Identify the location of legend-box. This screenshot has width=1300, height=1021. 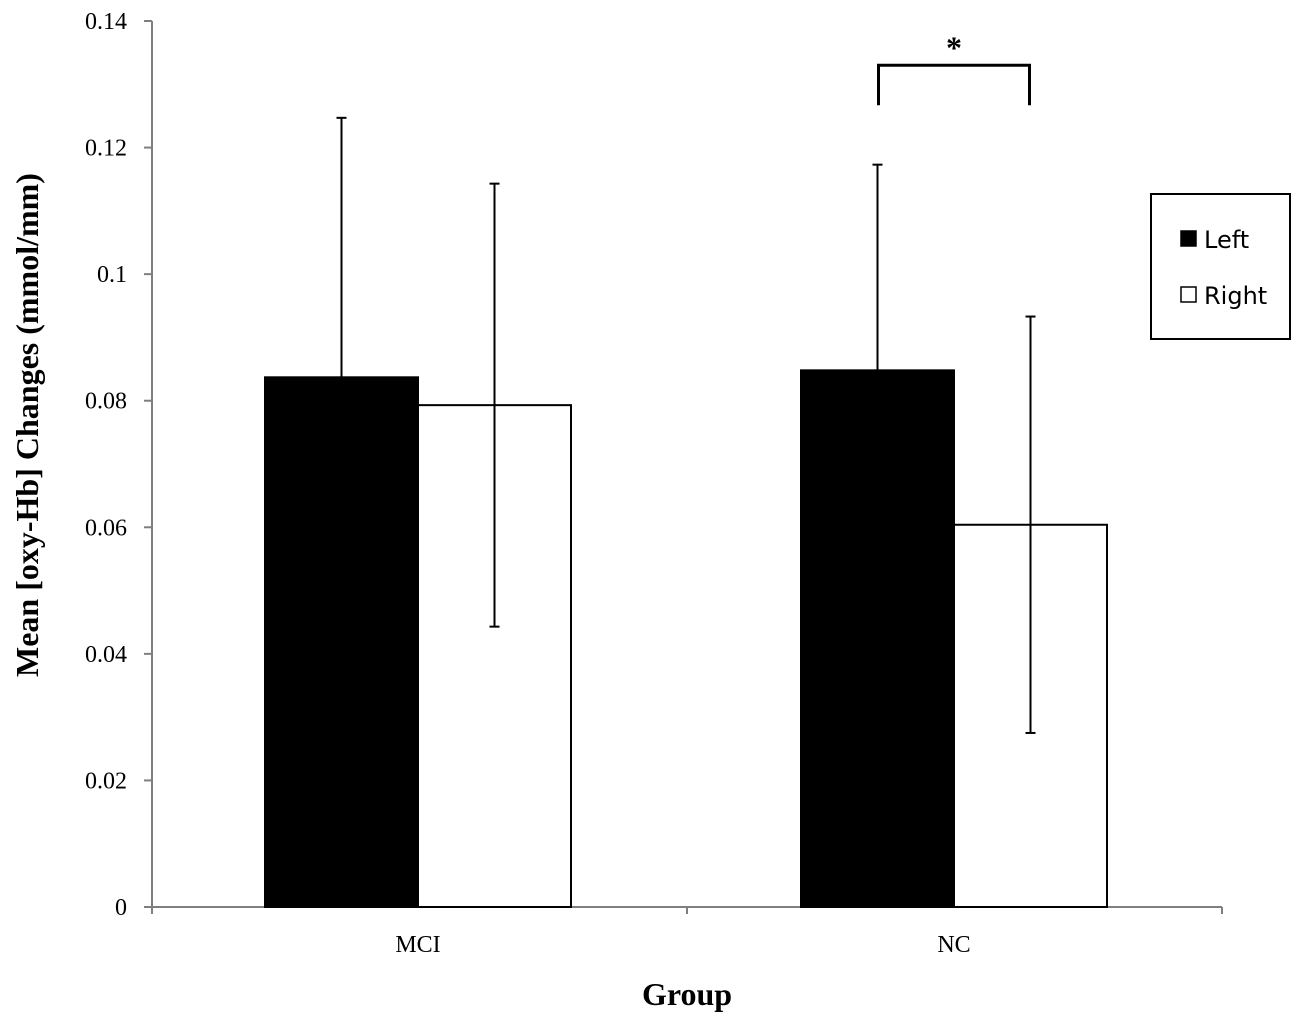
(1220, 266).